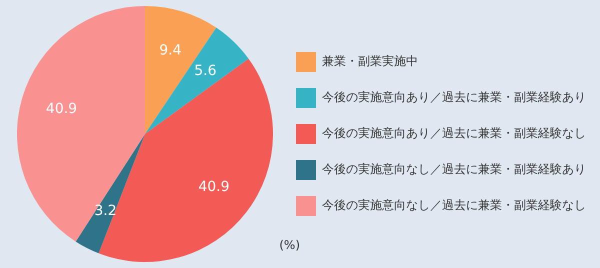 This screenshot has height=268, width=600. What do you see at coordinates (205, 70) in the screenshot?
I see `data-label: 5.6` at bounding box center [205, 70].